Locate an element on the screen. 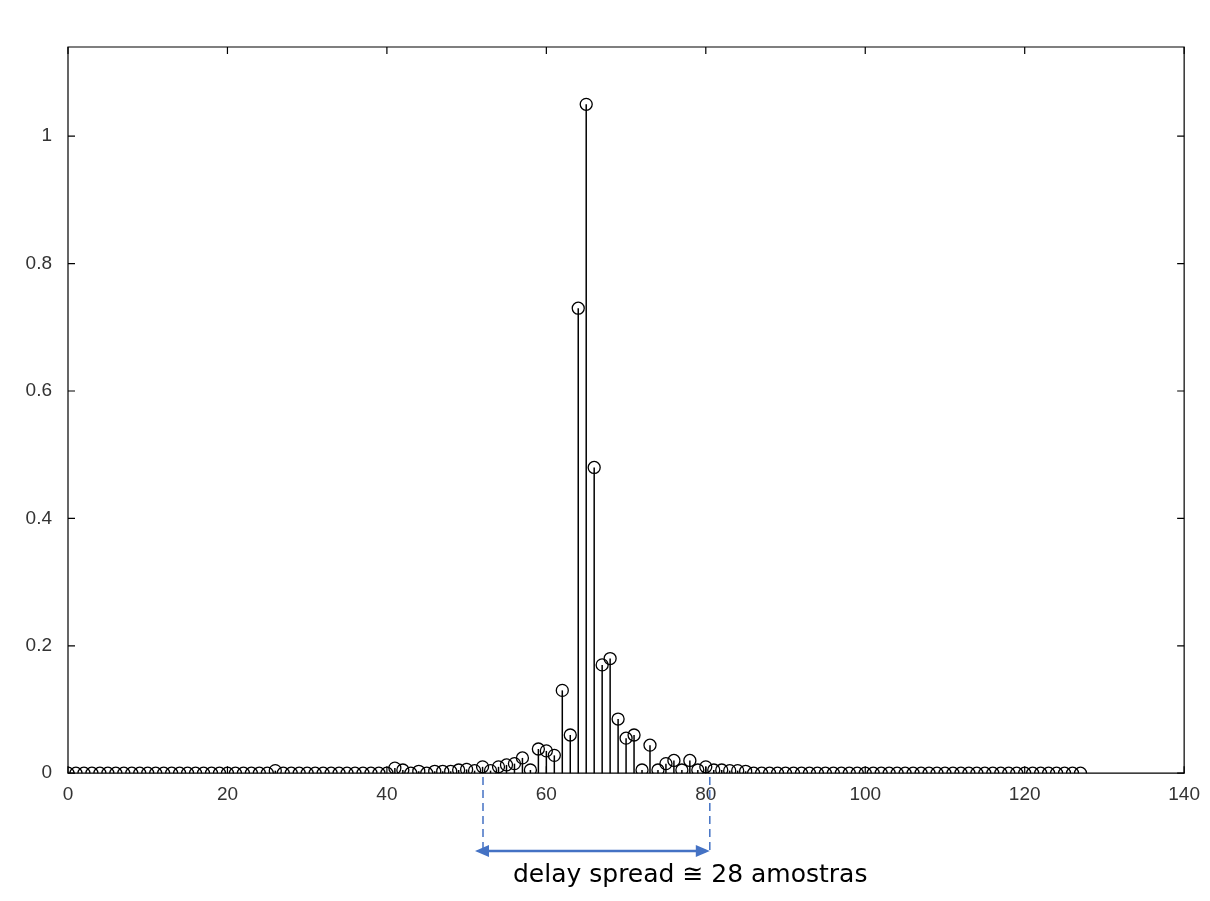 The image size is (1210, 901). x-tick-label: 0 is located at coordinates (68, 793).